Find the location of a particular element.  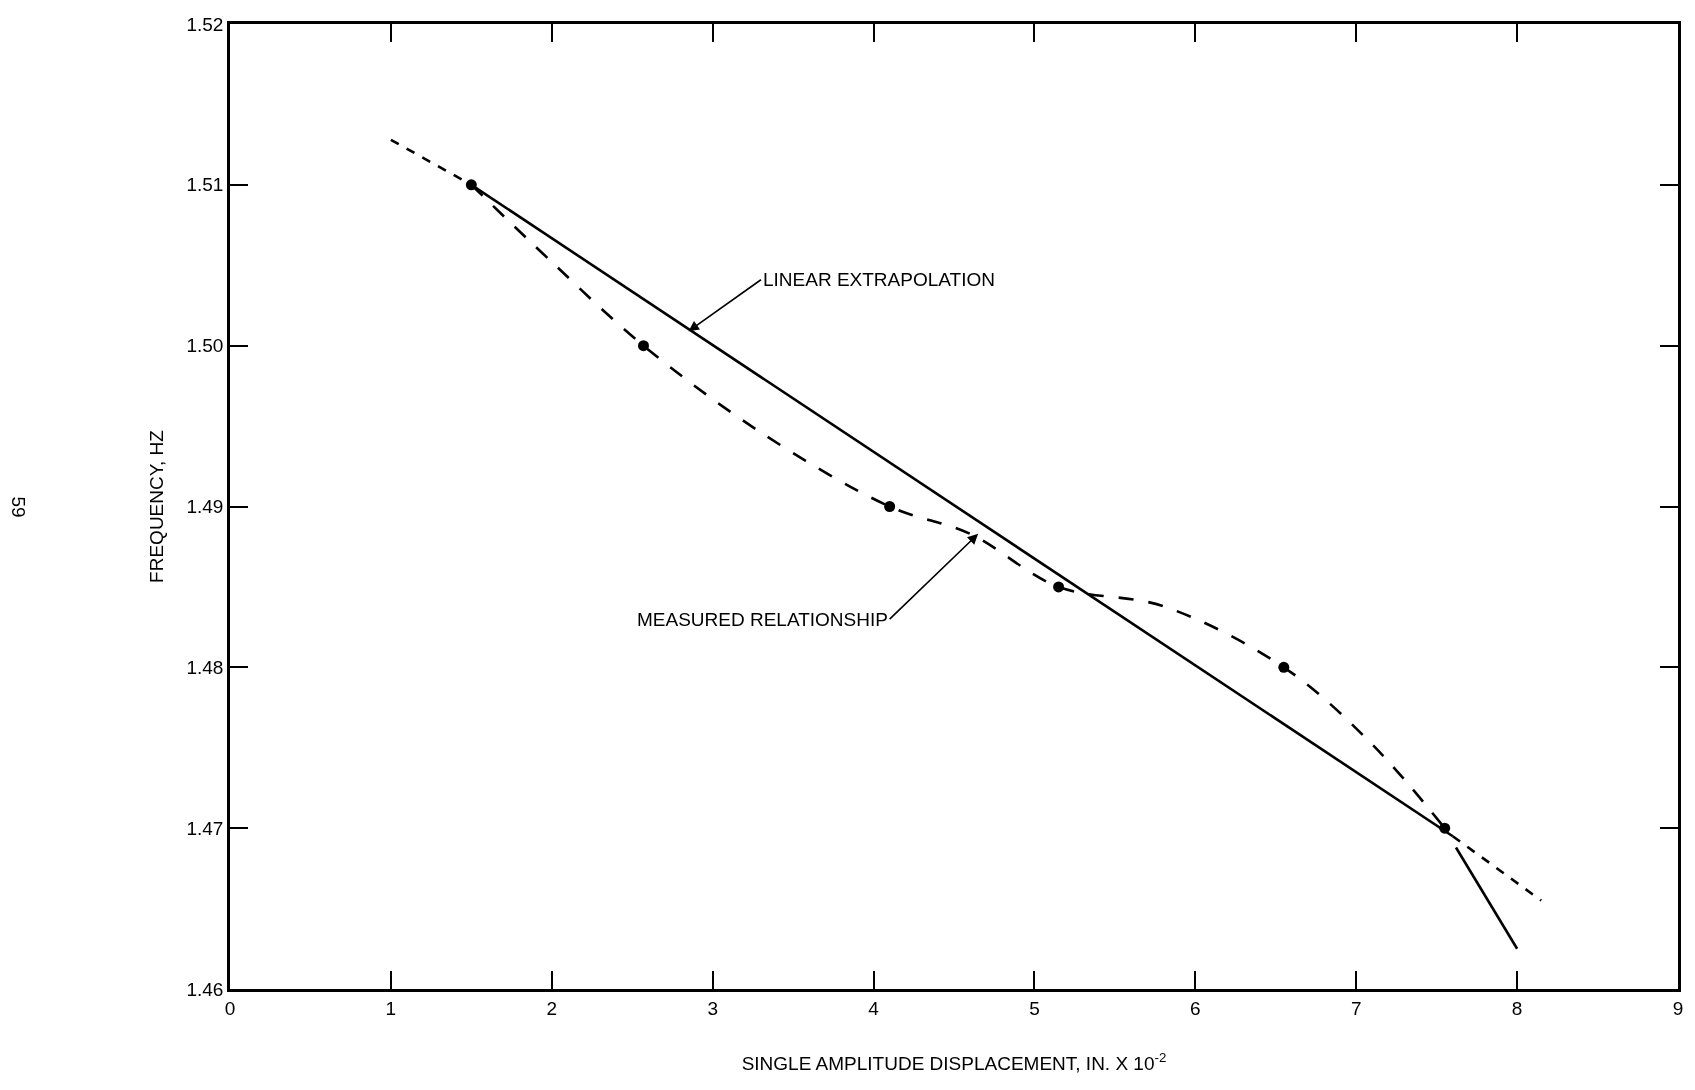

x-tick-label: 3 is located at coordinates (712, 1008).